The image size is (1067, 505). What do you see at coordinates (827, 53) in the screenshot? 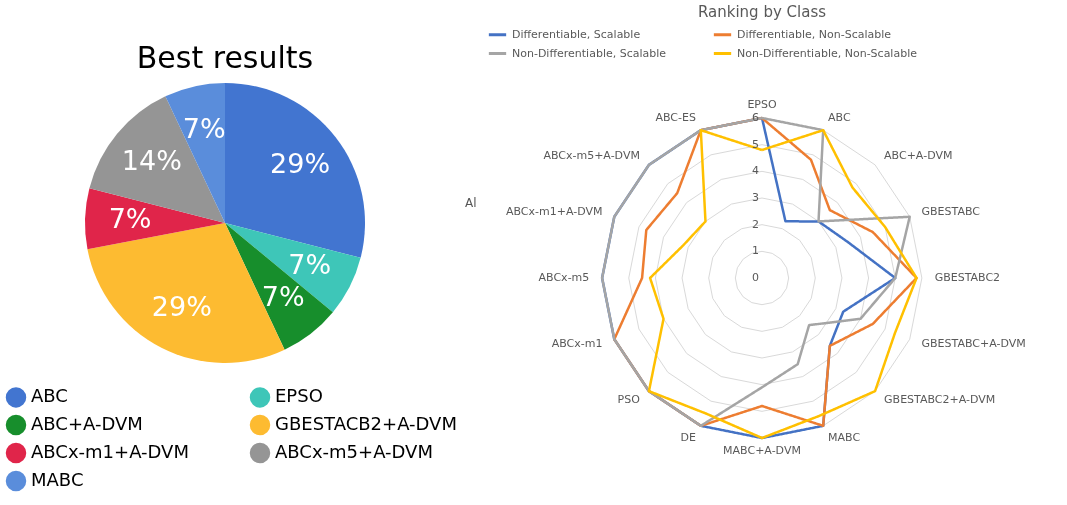
I see `legend-label: Non-Differentiable, Non-Scalable` at bounding box center [827, 53].